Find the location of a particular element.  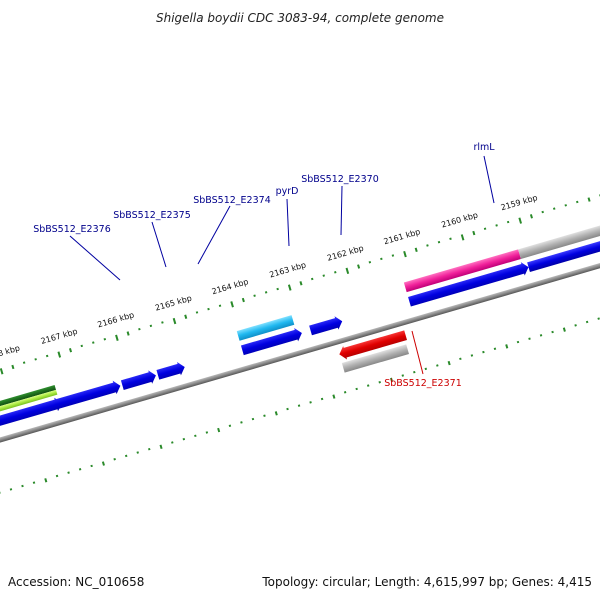

gene-label-sbbs512-e2370: SbBS512_E2370 is located at coordinates (340, 179).